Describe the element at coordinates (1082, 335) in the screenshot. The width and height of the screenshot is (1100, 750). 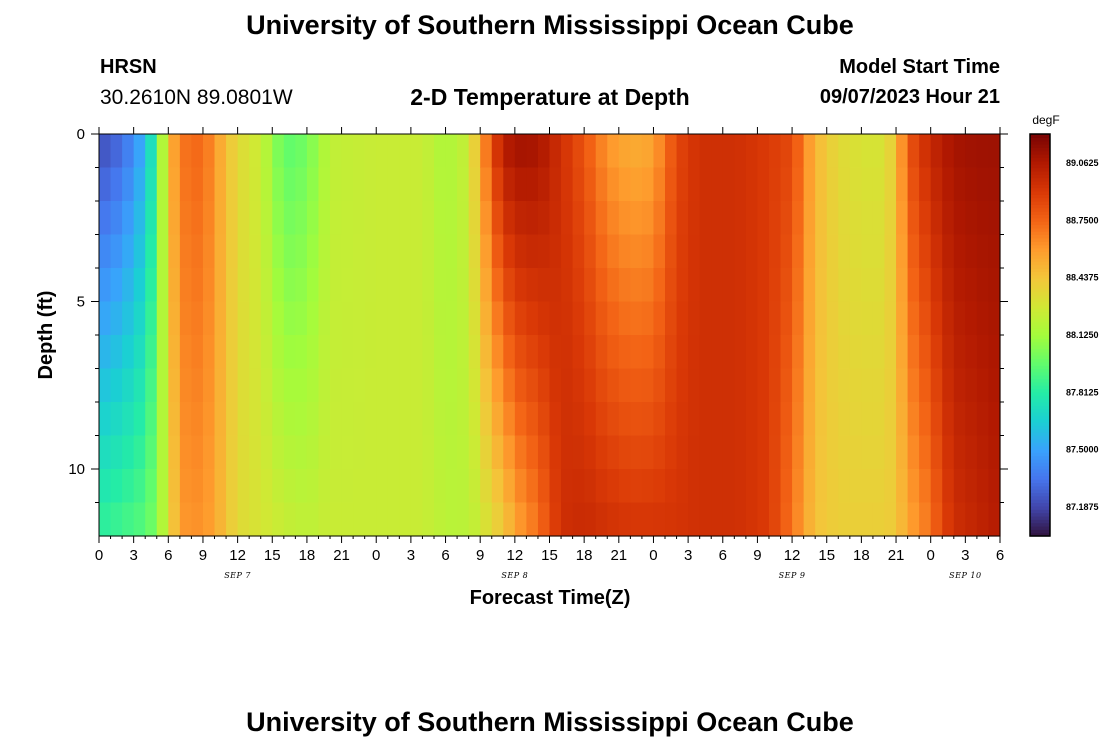
I see `colorbar-tick-label: 88.1250` at that location.